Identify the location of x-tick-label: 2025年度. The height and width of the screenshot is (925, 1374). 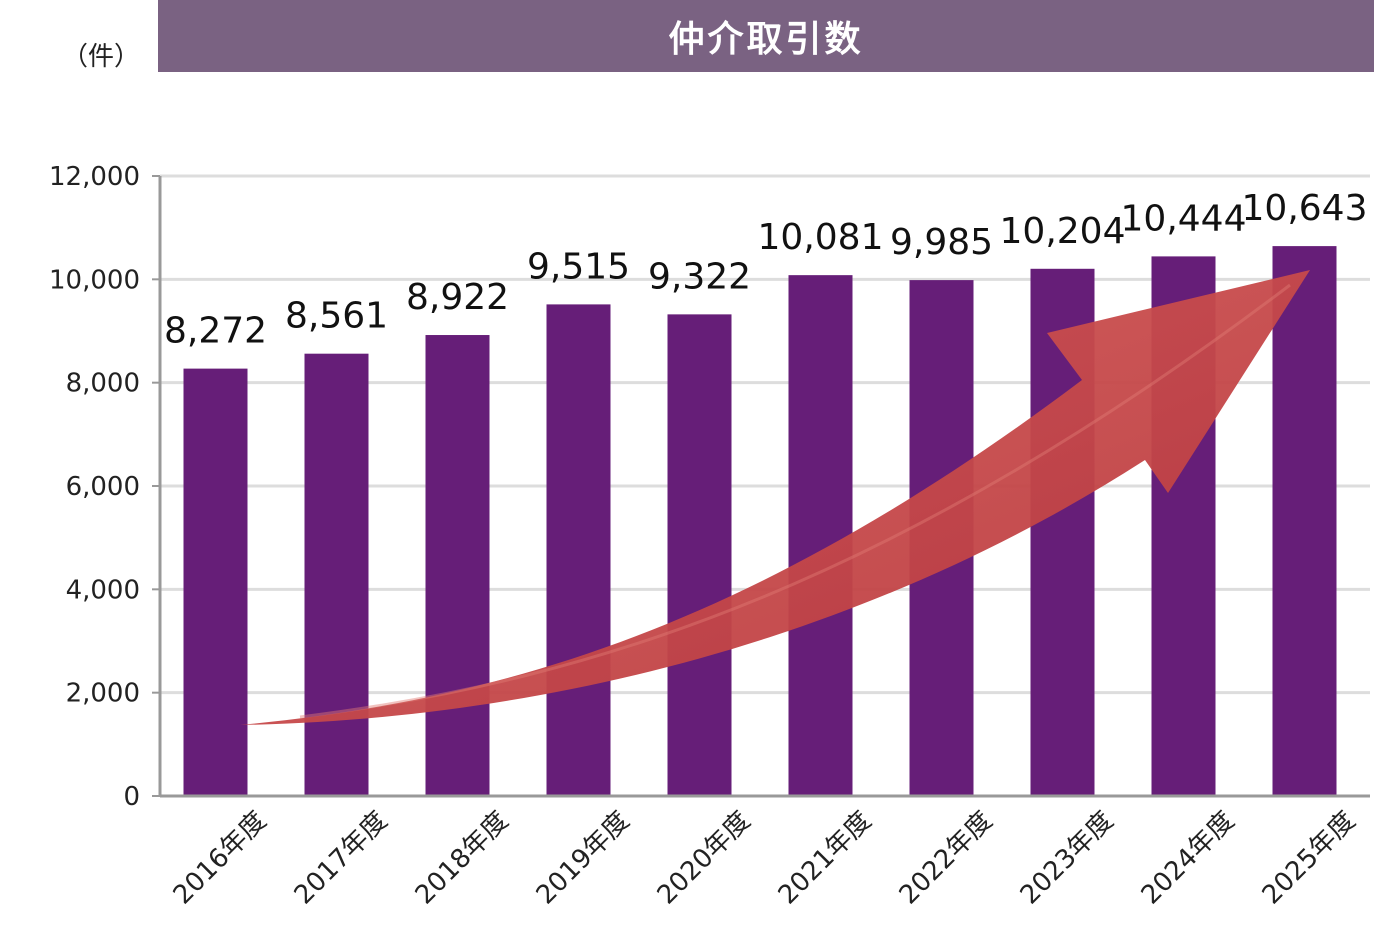
(1309, 858).